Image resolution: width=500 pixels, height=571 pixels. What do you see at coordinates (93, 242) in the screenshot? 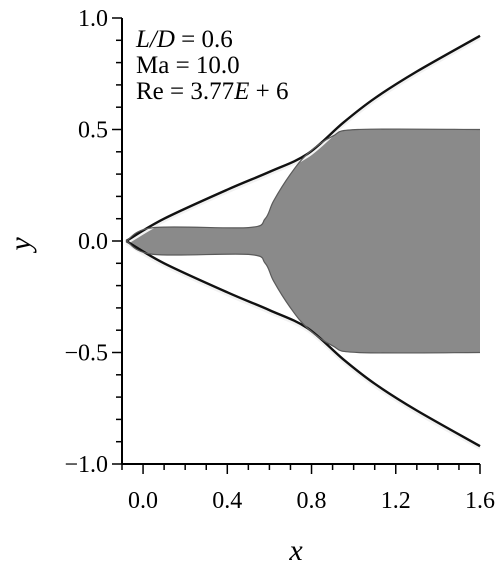
I see `y-tick-label: 0.0` at bounding box center [93, 242].